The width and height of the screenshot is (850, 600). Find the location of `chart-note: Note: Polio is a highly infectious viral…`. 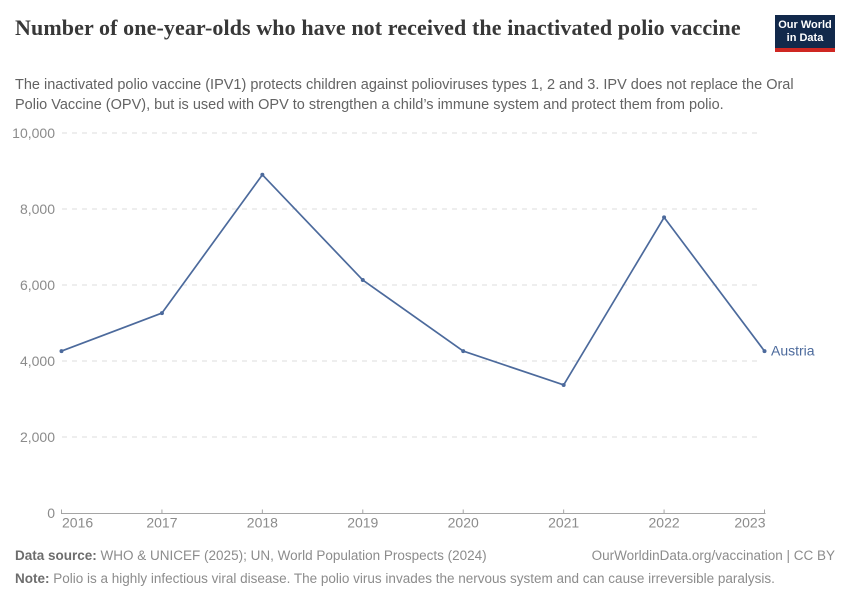

chart-note: Note: Polio is a highly infectious viral… is located at coordinates (425, 579).